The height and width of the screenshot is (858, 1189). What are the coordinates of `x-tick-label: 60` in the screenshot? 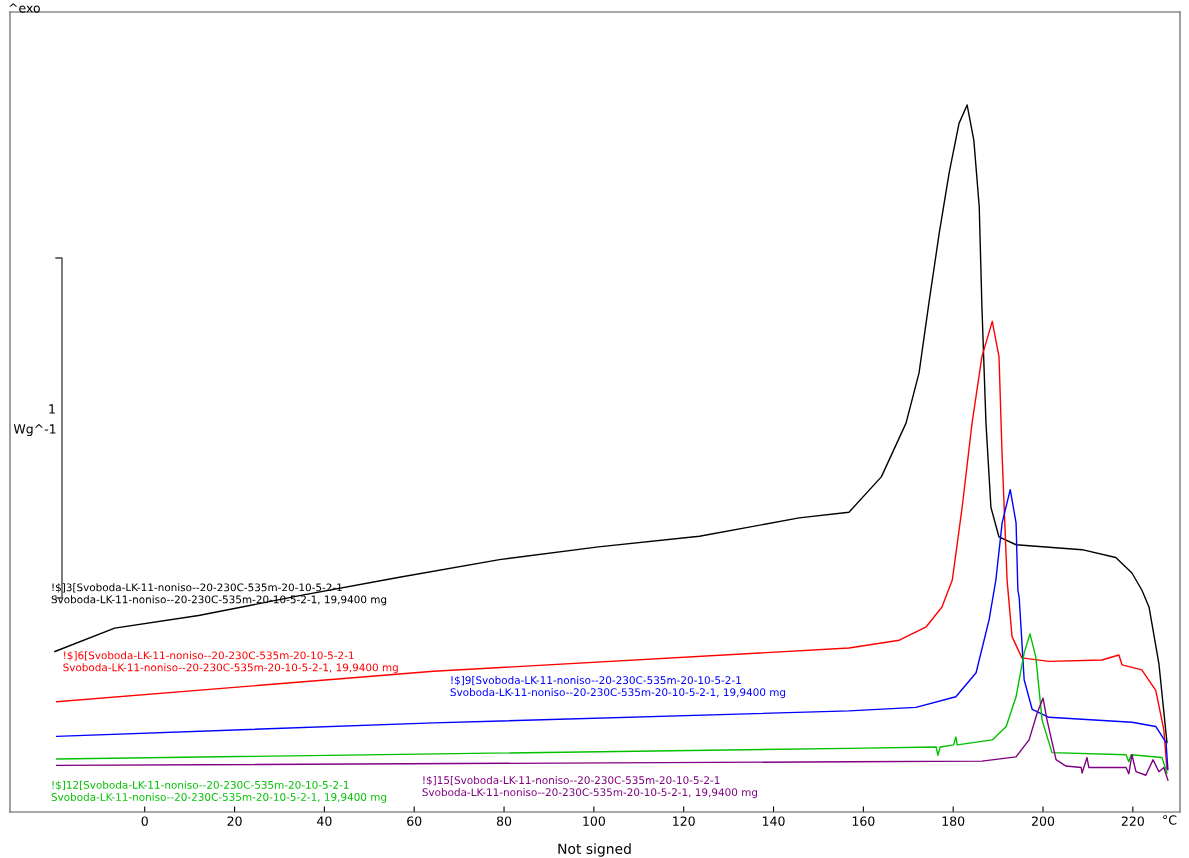 It's located at (414, 821).